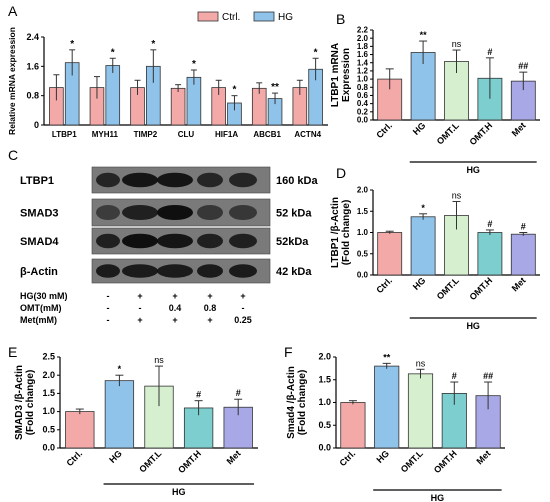 Image resolution: width=550 pixels, height=502 pixels. I want to click on y-axis-label: SMAD3 /β-Actin, so click(19, 402).